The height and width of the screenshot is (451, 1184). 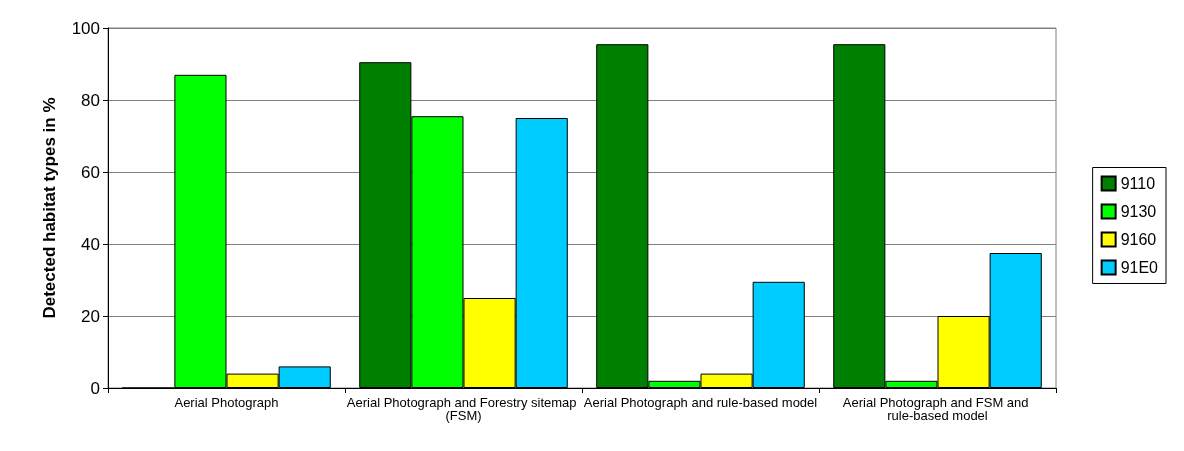 I want to click on x-tick-label: Aerial Photograph, so click(x=226, y=402).